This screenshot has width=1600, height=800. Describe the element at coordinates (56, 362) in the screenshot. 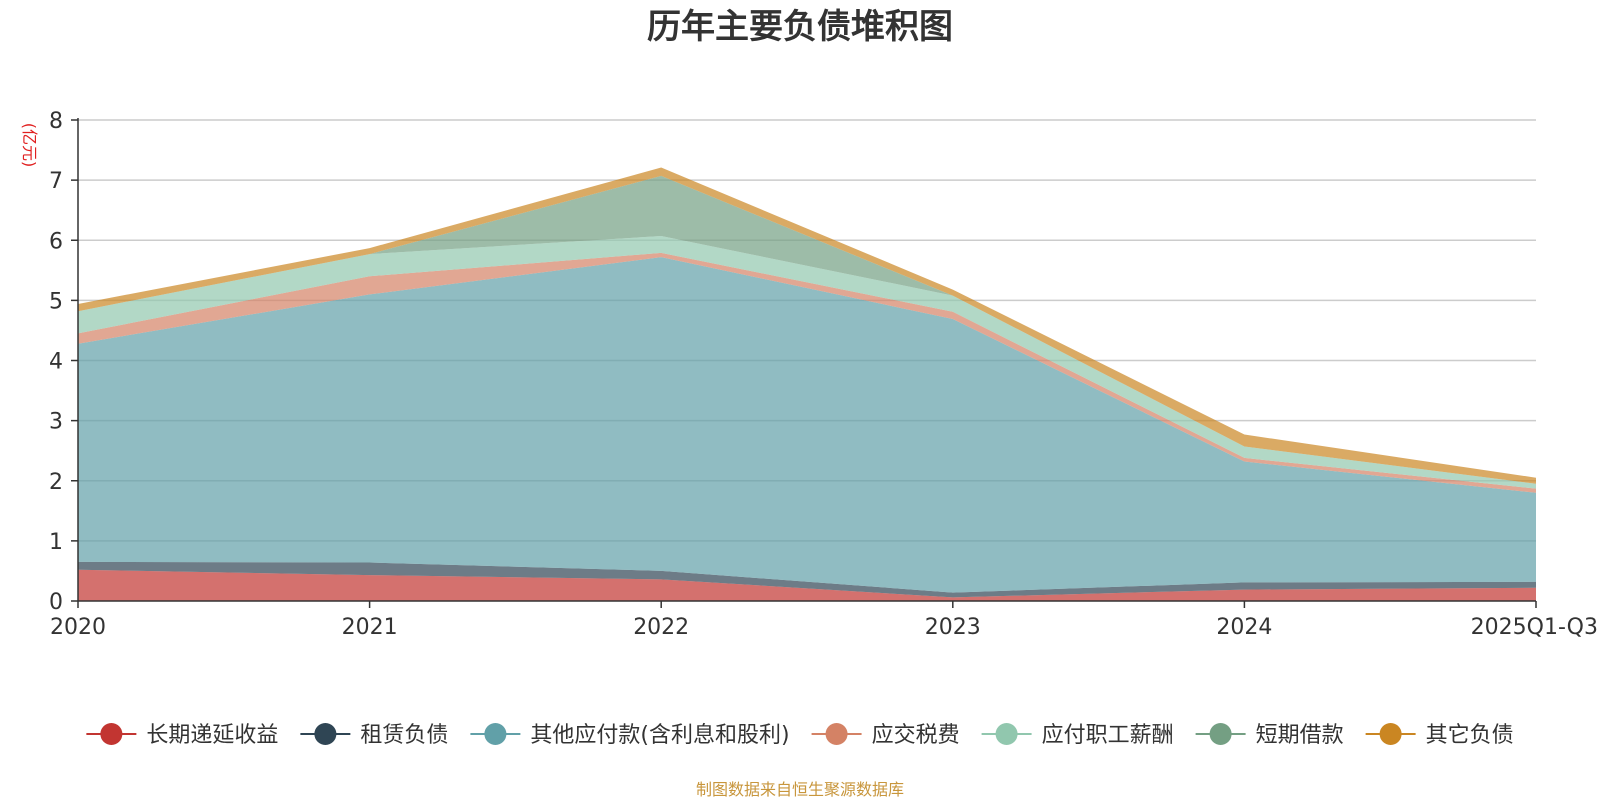

I see `y-tick-label: 4` at that location.